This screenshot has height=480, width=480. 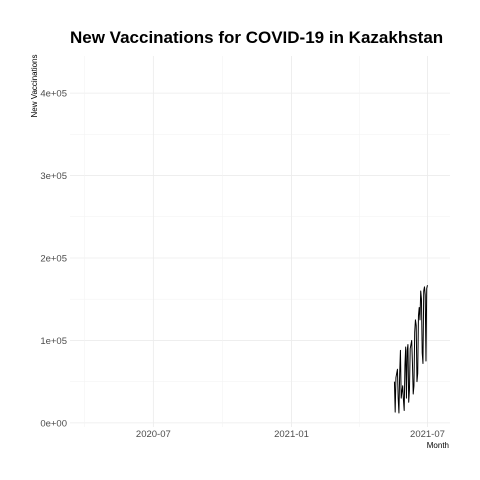 What do you see at coordinates (153, 434) in the screenshot?
I see `x-tick-label: 2020-07` at bounding box center [153, 434].